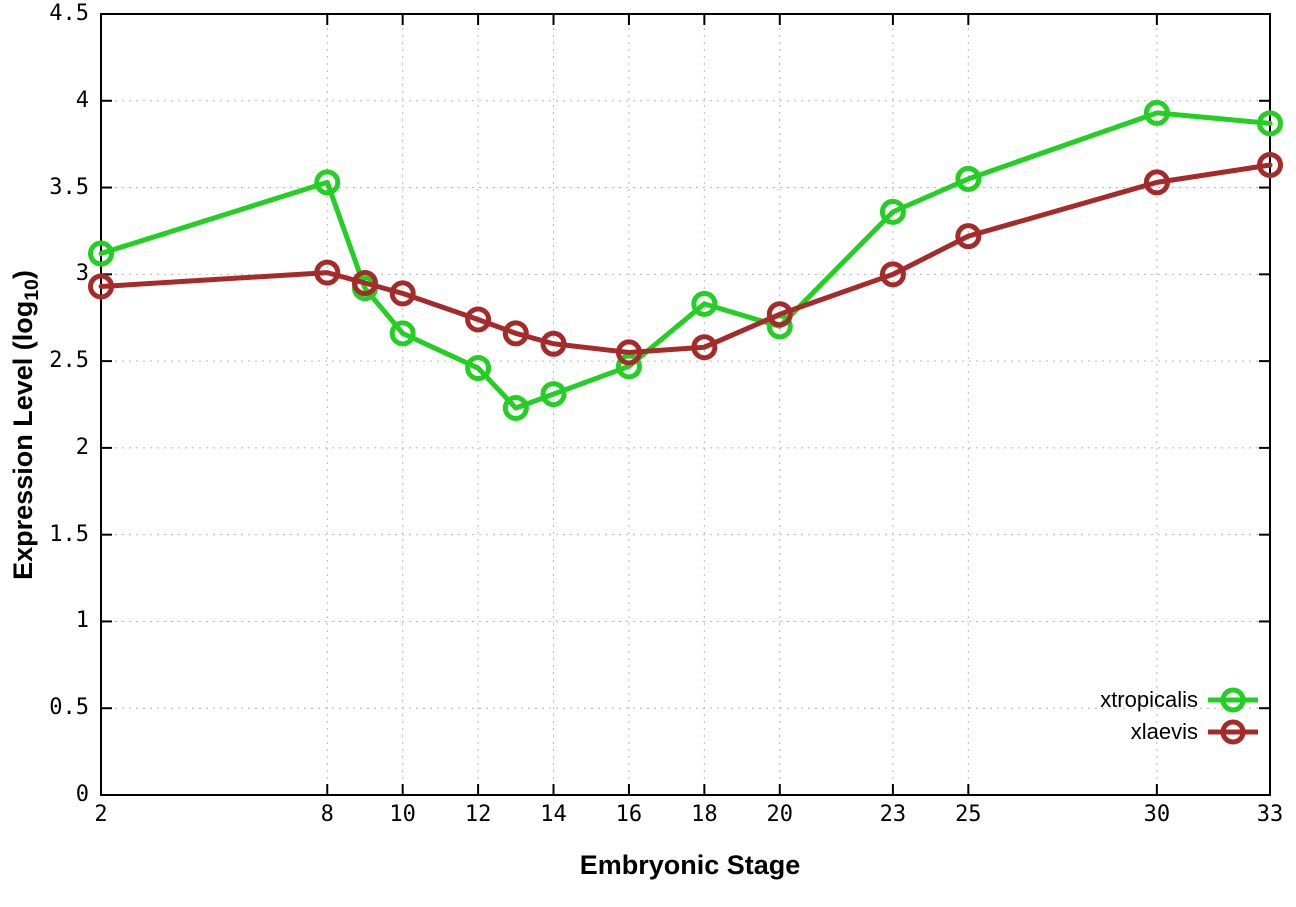  What do you see at coordinates (101, 814) in the screenshot?
I see `x-tick-label: 2` at bounding box center [101, 814].